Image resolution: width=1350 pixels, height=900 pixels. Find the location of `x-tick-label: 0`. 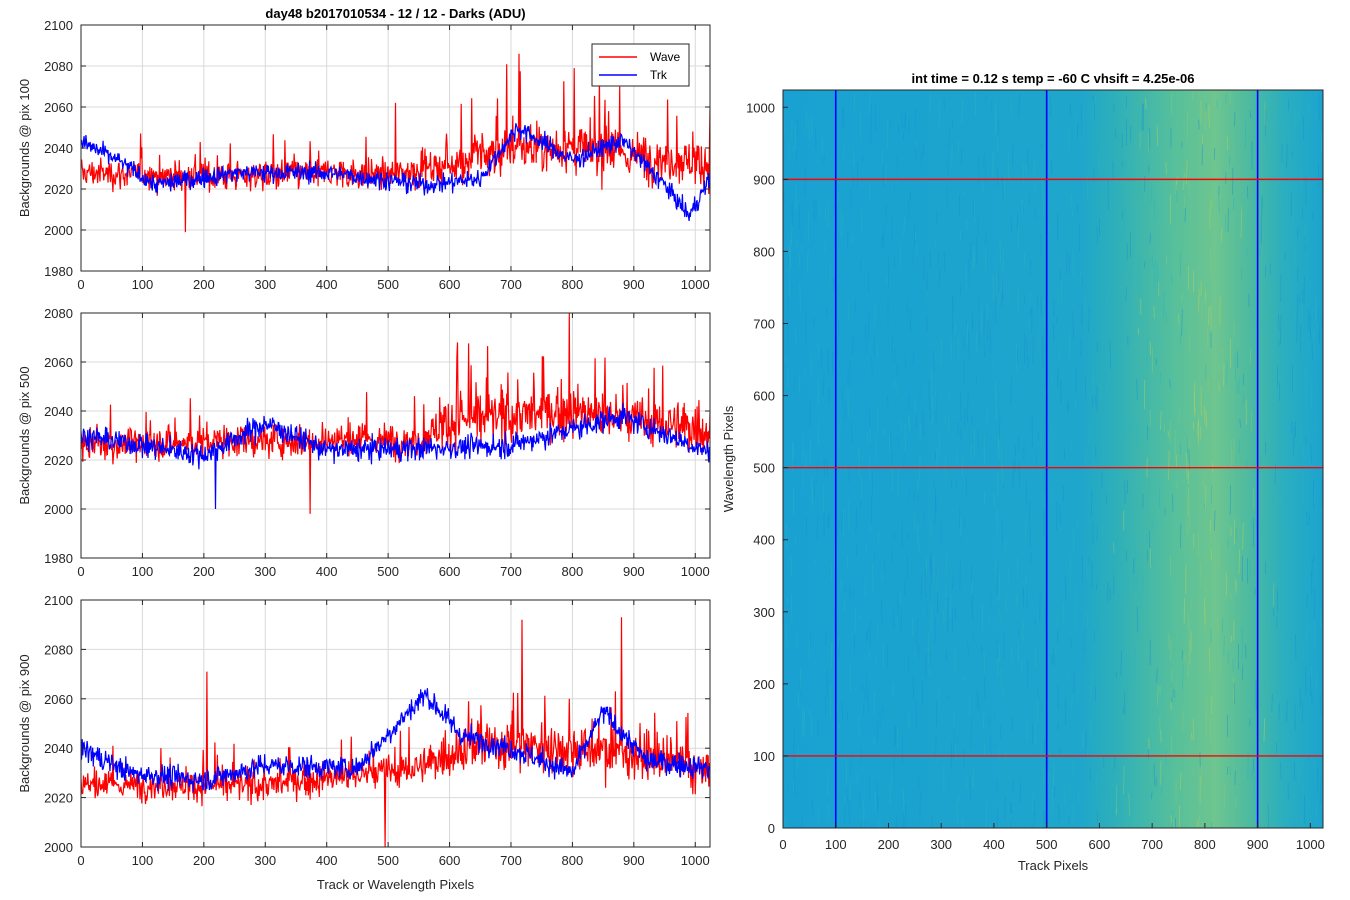

x-tick-label: 0 is located at coordinates (782, 844).